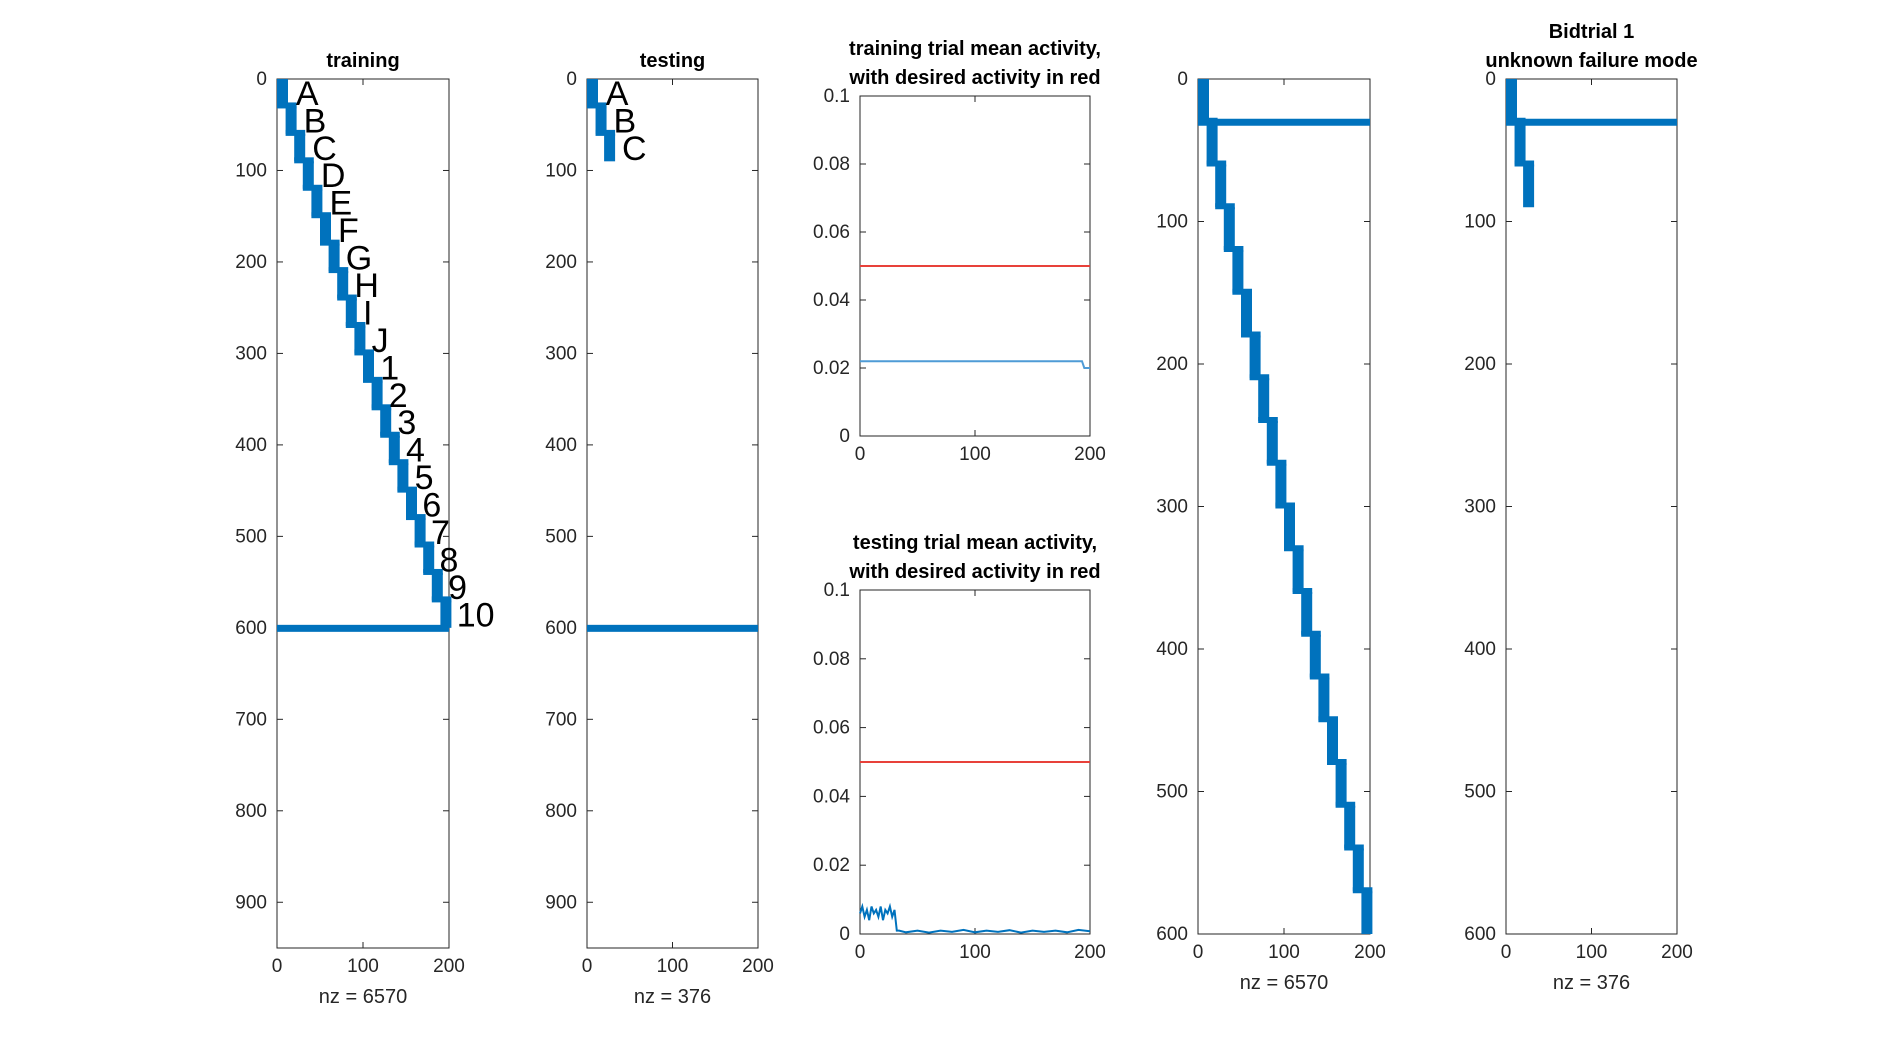 The image size is (1877, 1041). What do you see at coordinates (366, 286) in the screenshot?
I see `annotation-label: H` at bounding box center [366, 286].